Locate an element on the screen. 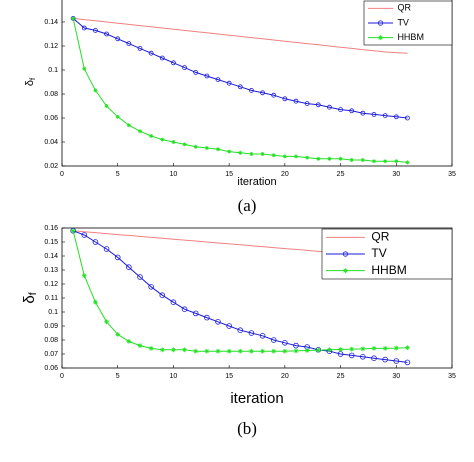  y-tick-label: 0.15 is located at coordinates (51, 242).